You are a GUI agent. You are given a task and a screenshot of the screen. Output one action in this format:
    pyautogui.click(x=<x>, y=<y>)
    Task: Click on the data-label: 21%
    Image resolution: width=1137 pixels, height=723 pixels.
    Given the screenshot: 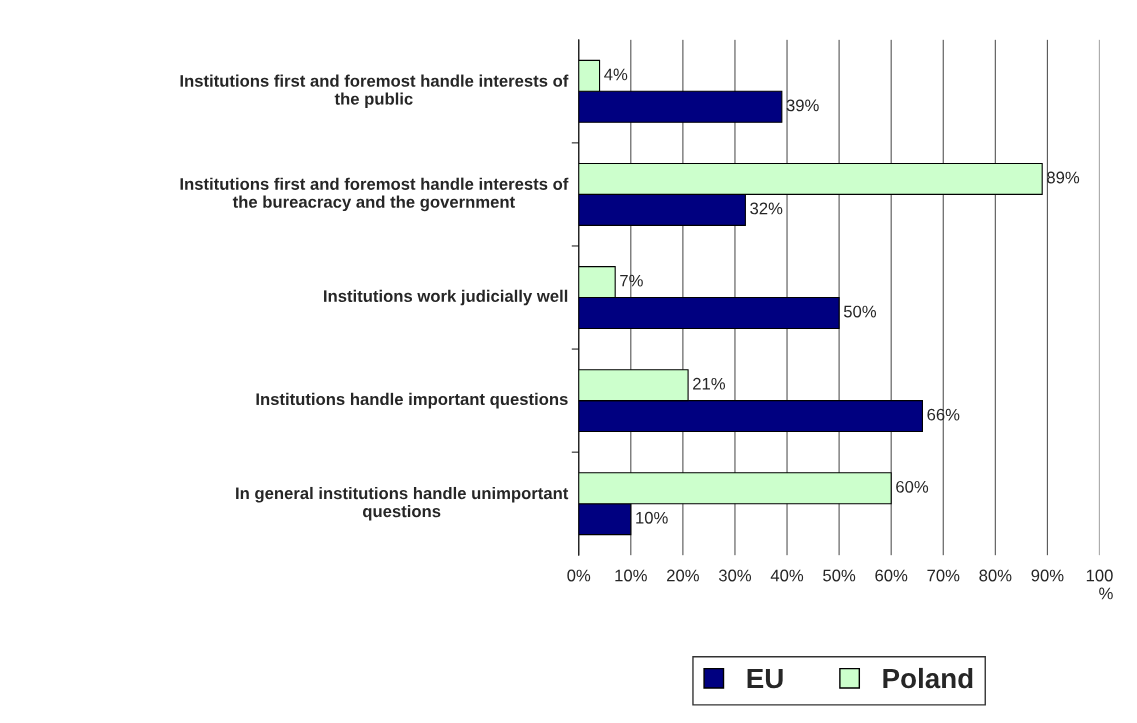 What is the action you would take?
    pyautogui.click(x=709, y=383)
    